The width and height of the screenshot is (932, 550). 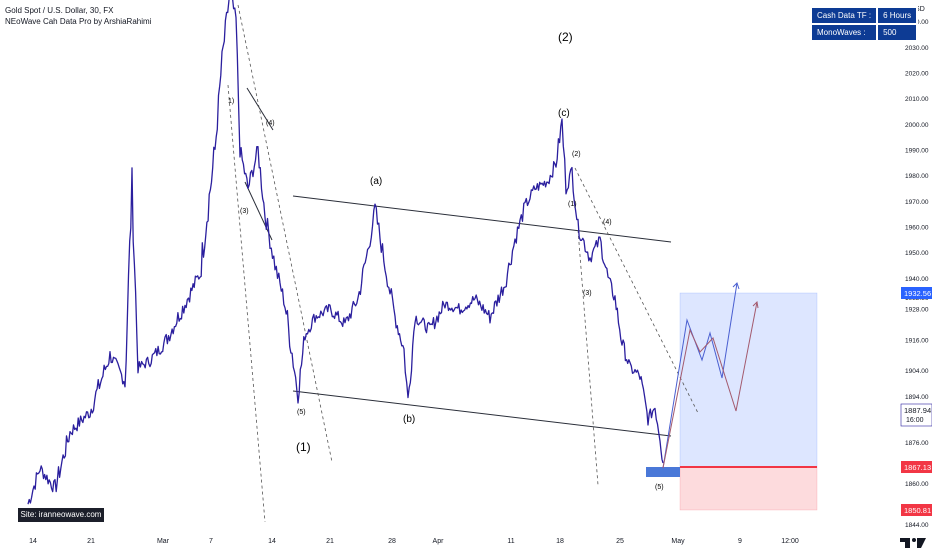 What do you see at coordinates (620, 541) in the screenshot?
I see `x-tick-label: 25` at bounding box center [620, 541].